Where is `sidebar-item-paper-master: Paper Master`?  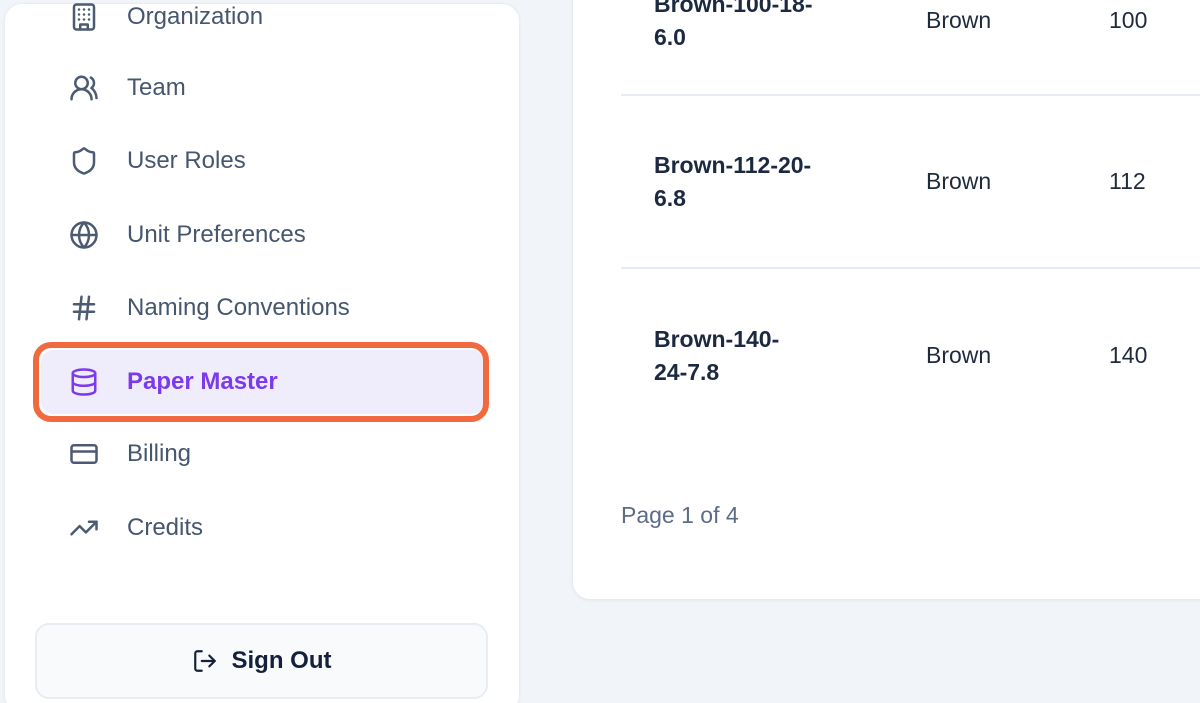 sidebar-item-paper-master: Paper Master is located at coordinates (262, 382).